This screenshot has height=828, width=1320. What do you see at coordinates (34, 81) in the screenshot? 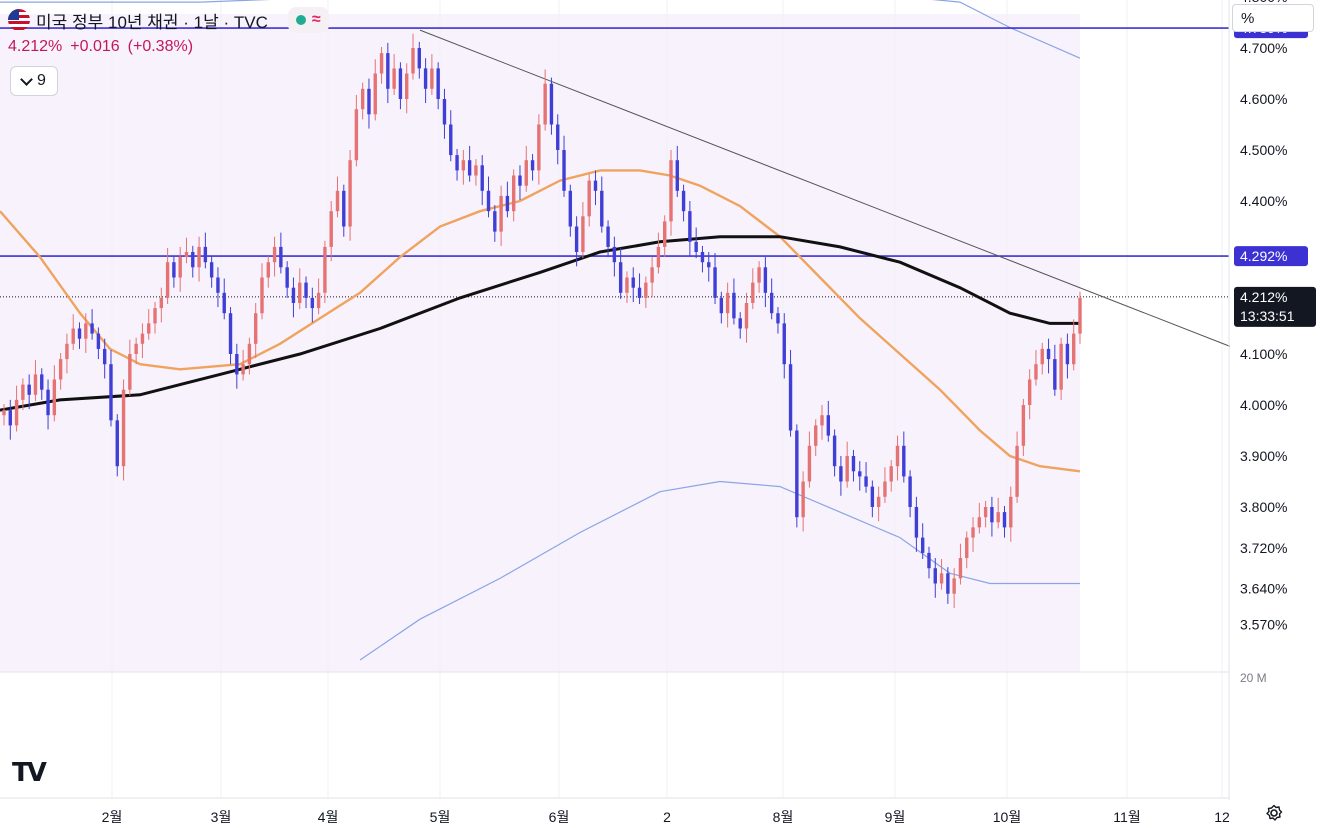
I see `indicators-toggle-button: 9` at bounding box center [34, 81].